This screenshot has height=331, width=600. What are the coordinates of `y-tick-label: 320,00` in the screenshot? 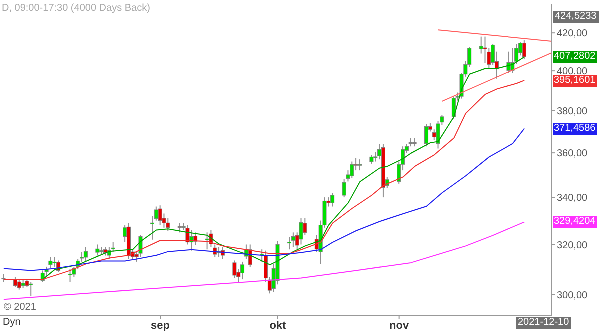 It's located at (572, 246).